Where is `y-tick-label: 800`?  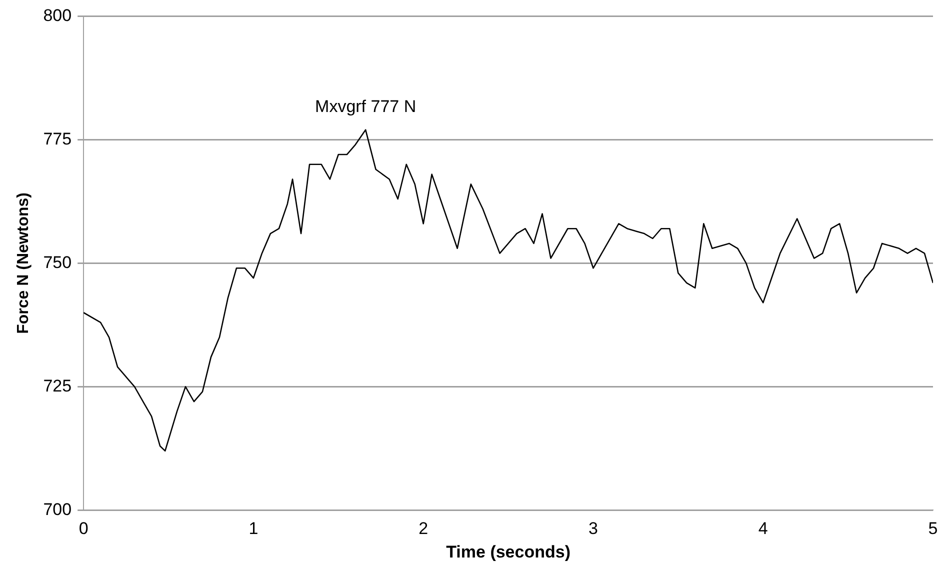
y-tick-label: 800 is located at coordinates (57, 15).